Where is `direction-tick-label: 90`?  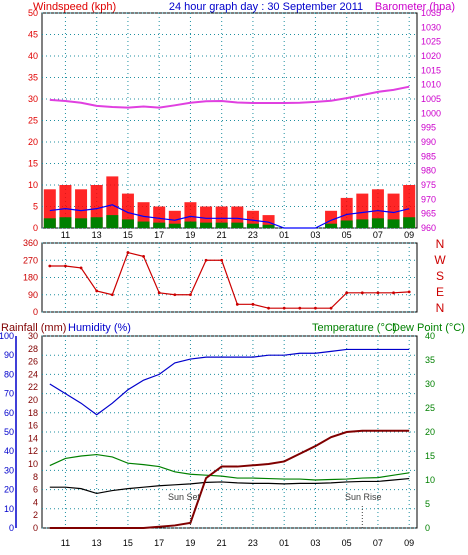 direction-tick-label: 90 is located at coordinates (33, 295).